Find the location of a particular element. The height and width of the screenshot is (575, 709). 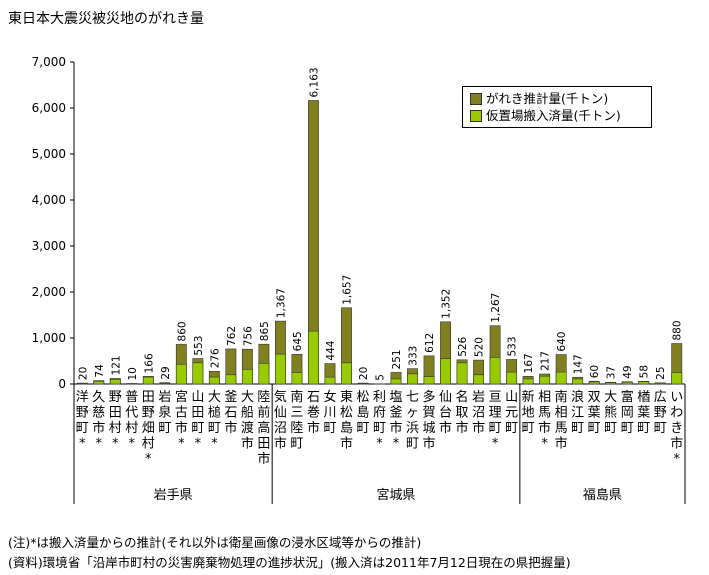

y-tick-label: 3,000 is located at coordinates (49, 246).